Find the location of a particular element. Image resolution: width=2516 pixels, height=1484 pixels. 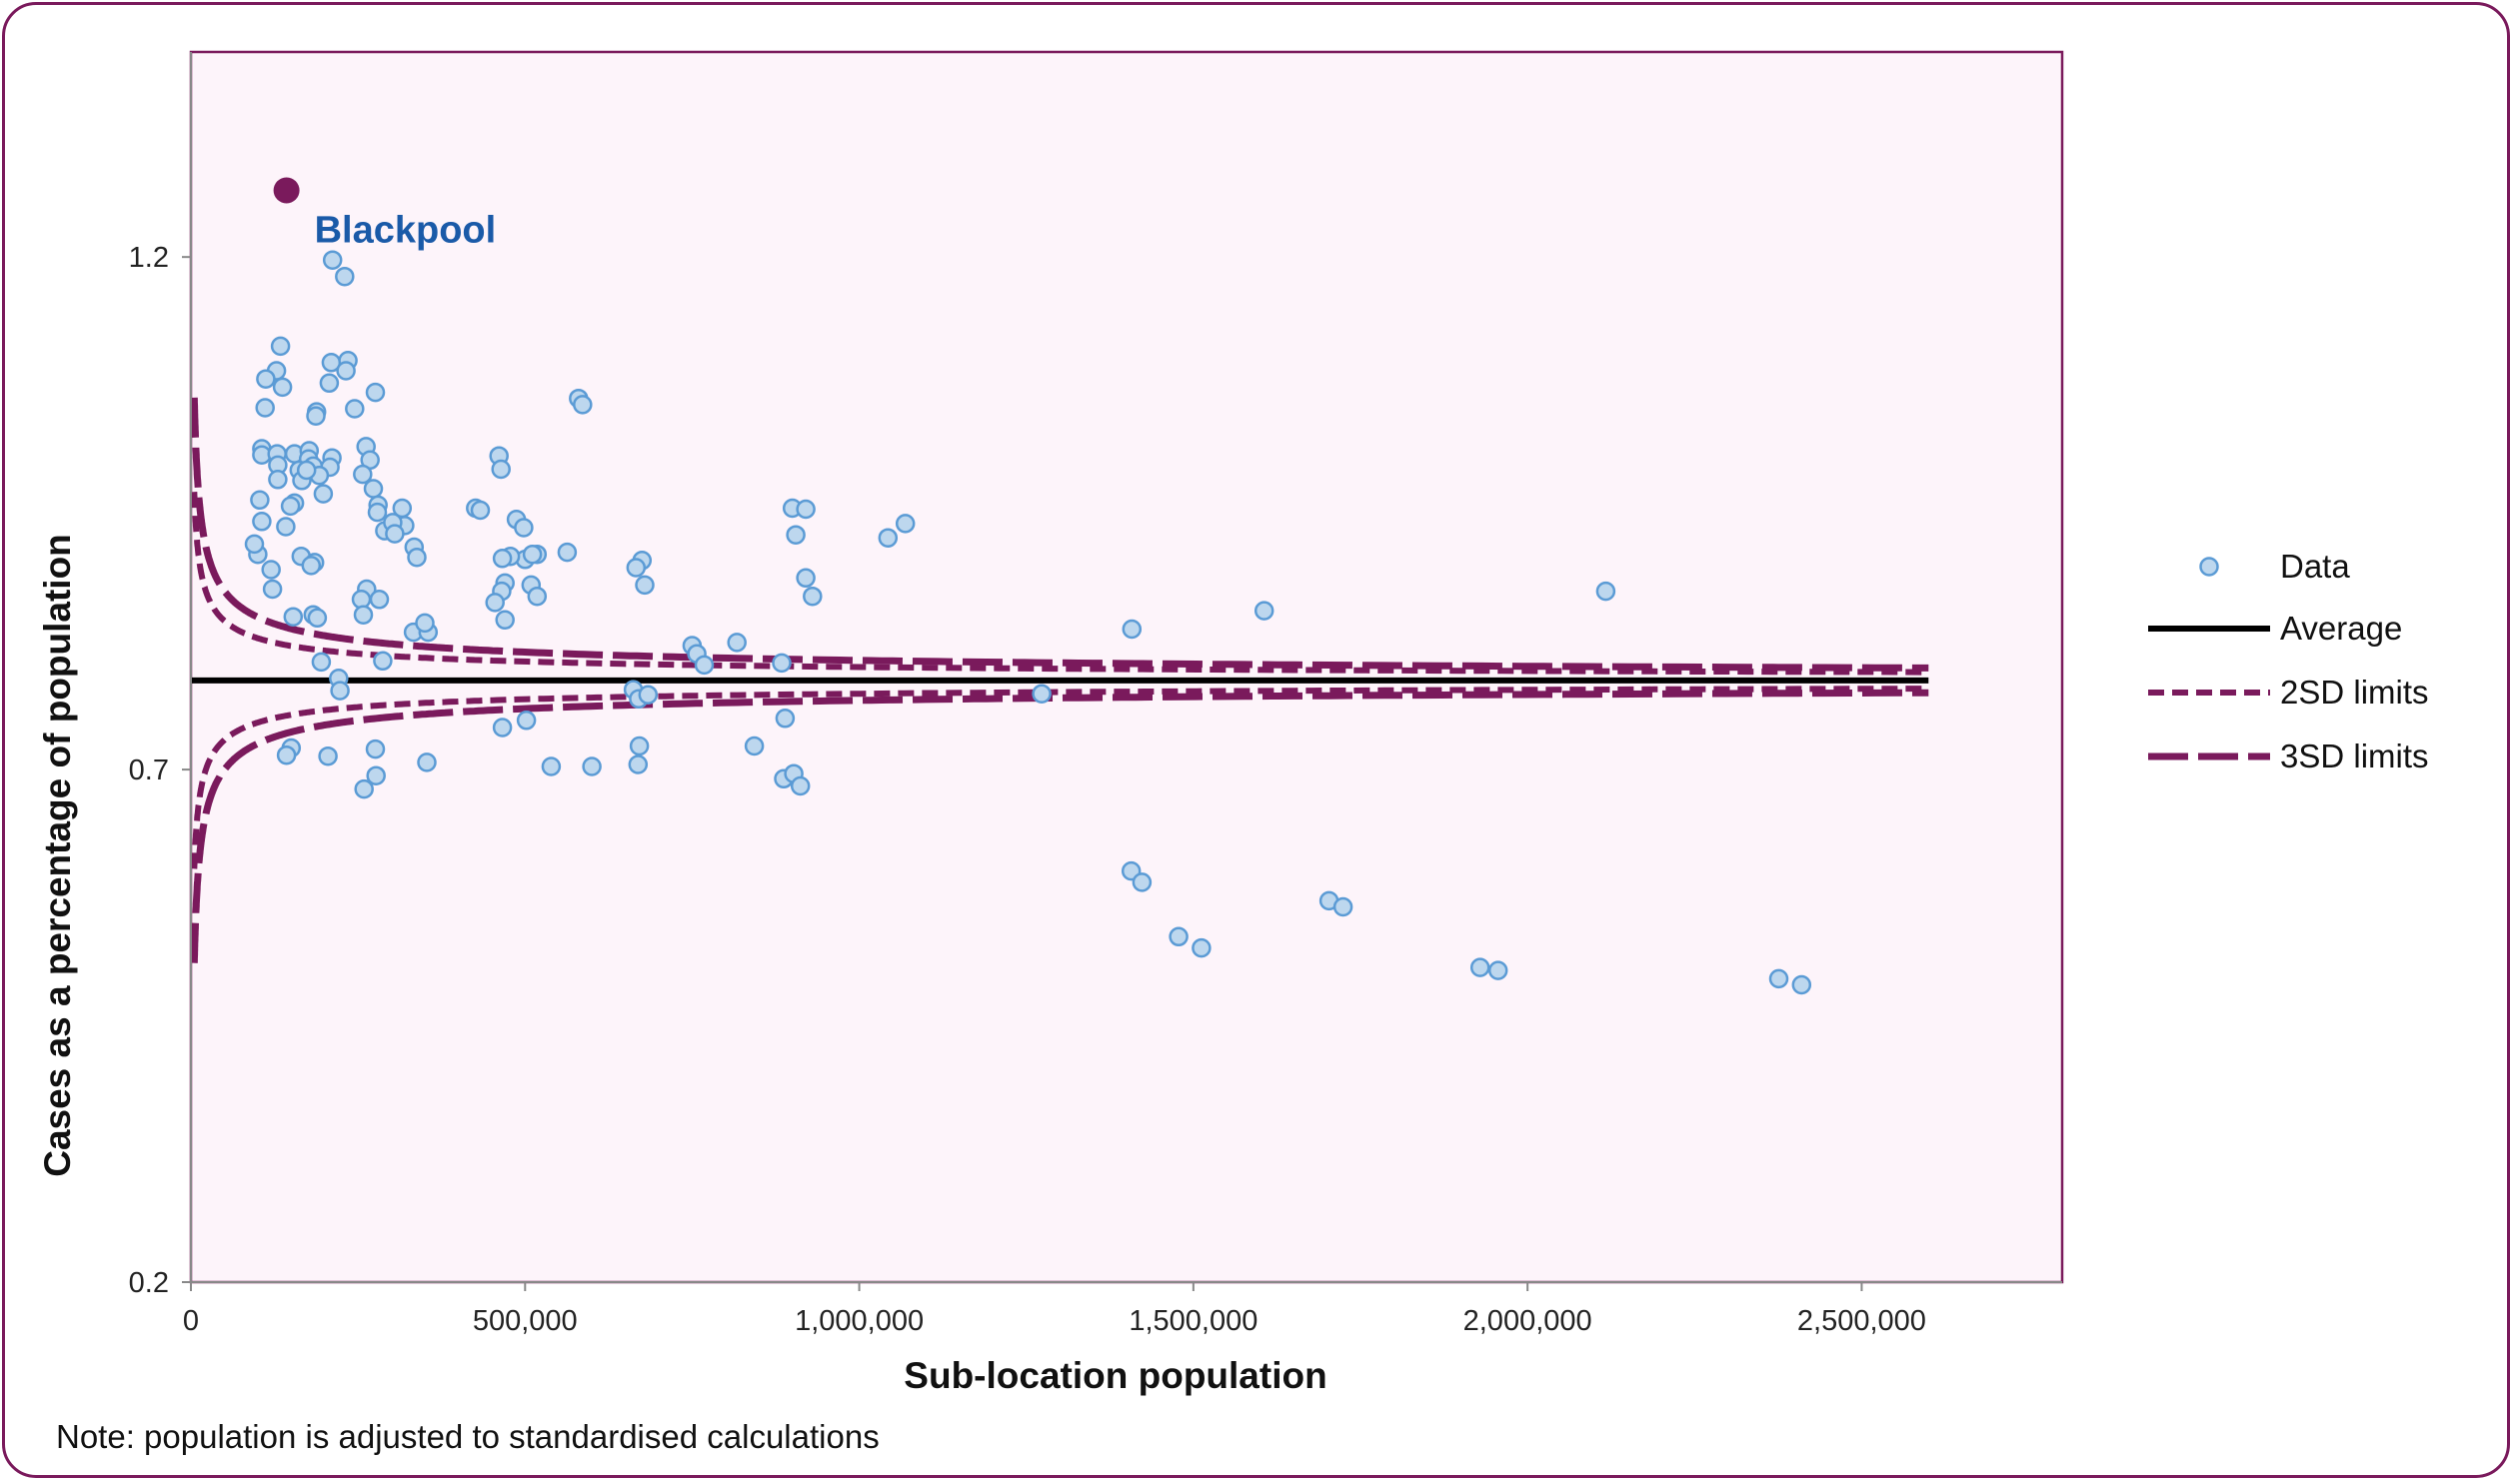

3sd-lower-limit-line is located at coordinates (1059, 826).